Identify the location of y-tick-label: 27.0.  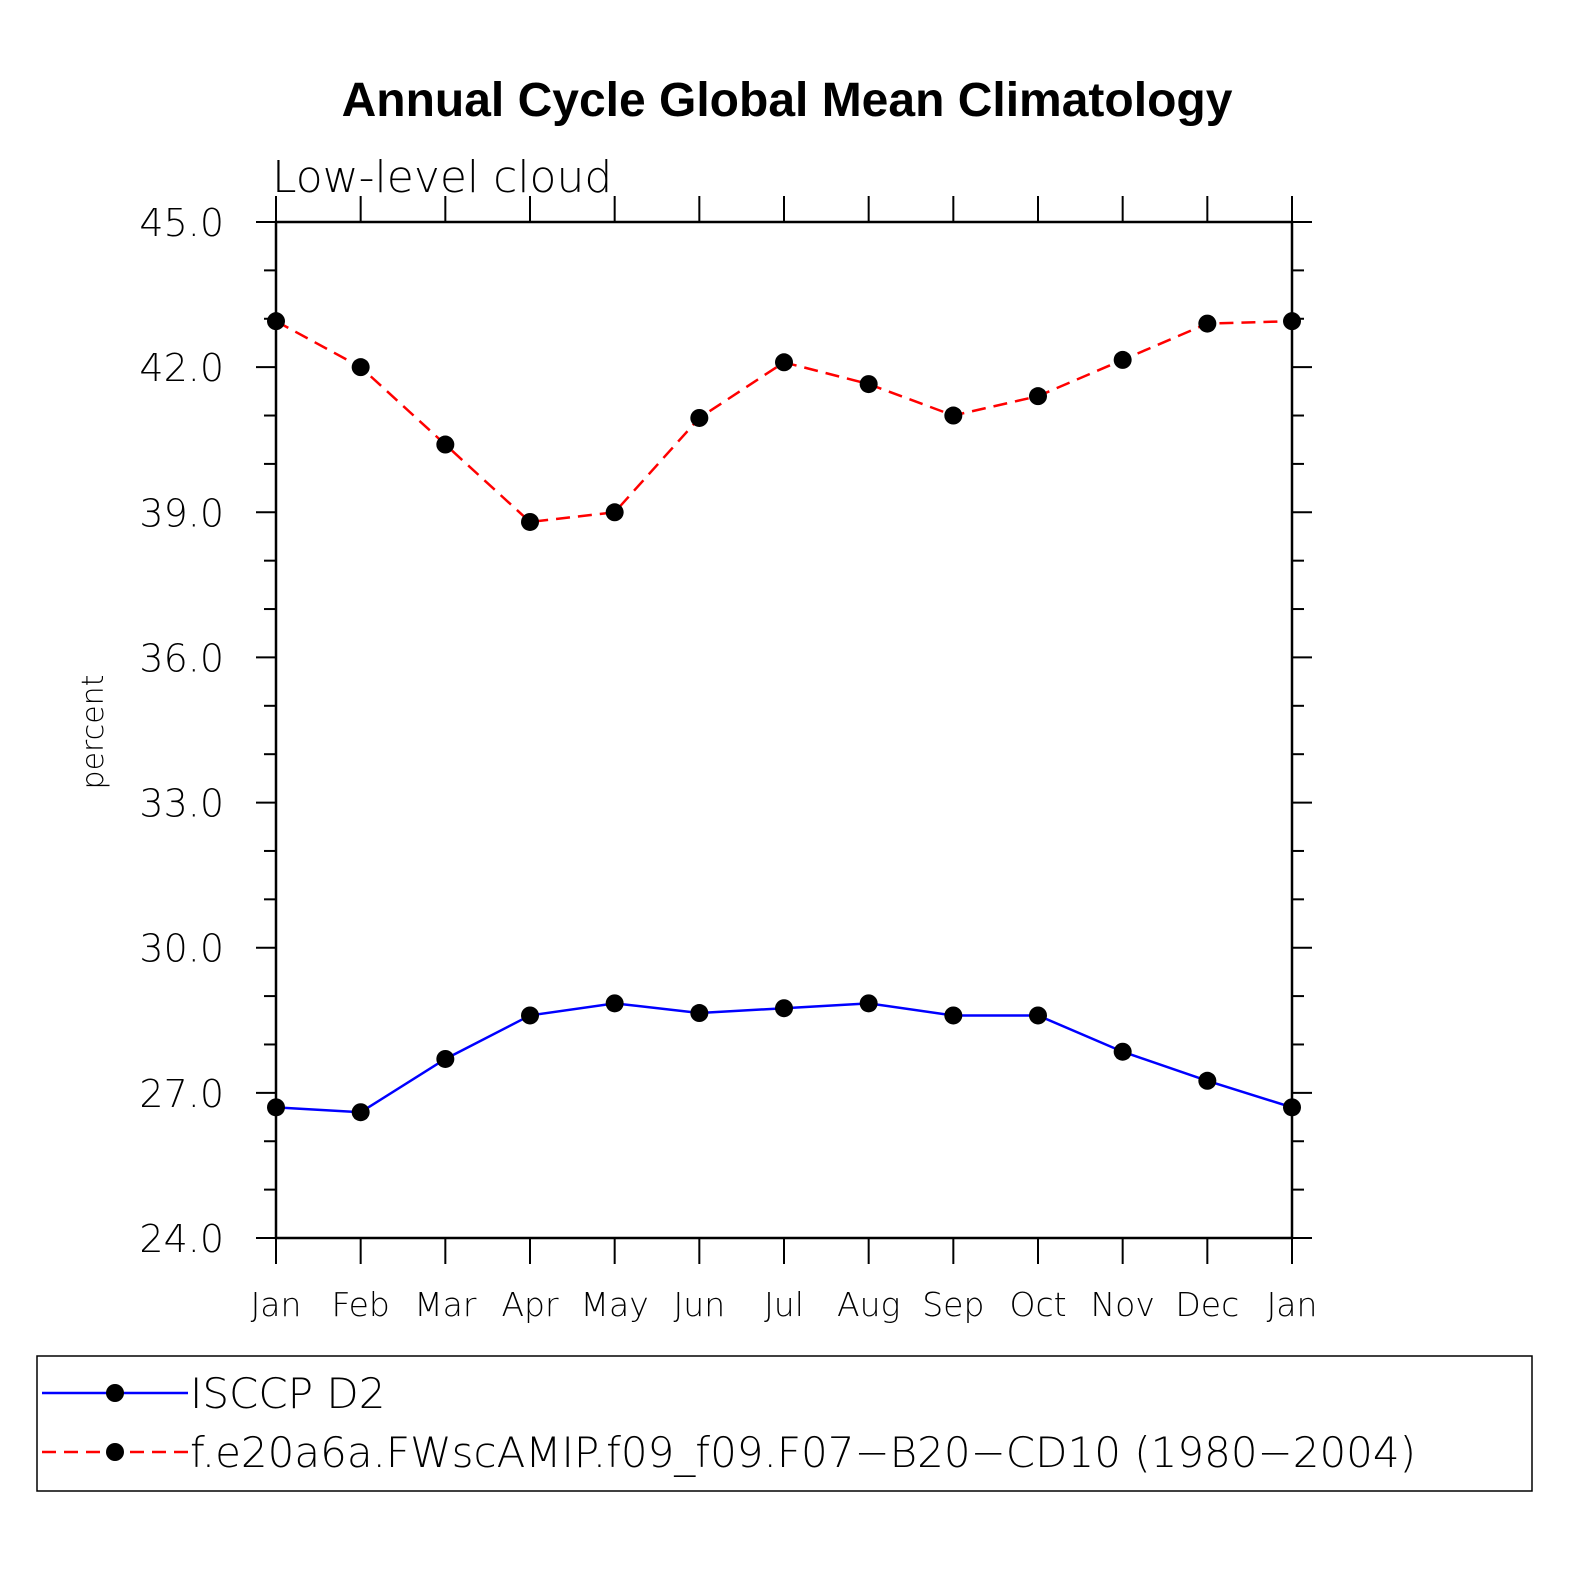
(181, 1094).